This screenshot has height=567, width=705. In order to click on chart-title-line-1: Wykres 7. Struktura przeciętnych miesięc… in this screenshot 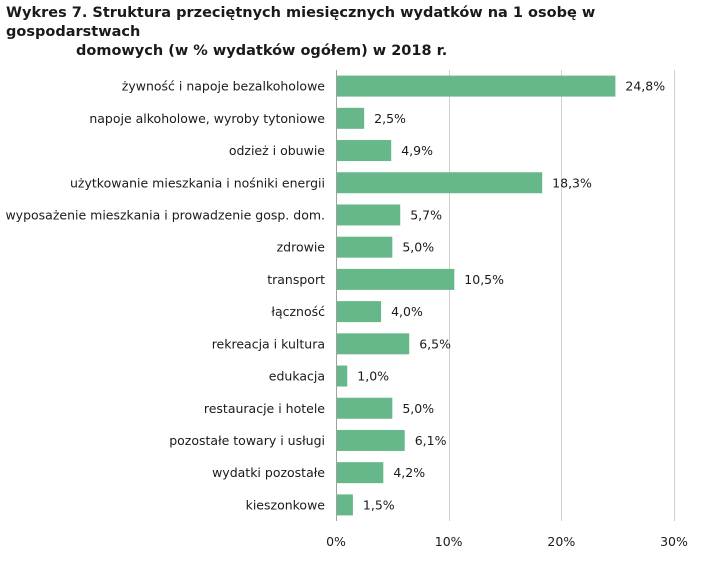, I will do `click(301, 22)`.